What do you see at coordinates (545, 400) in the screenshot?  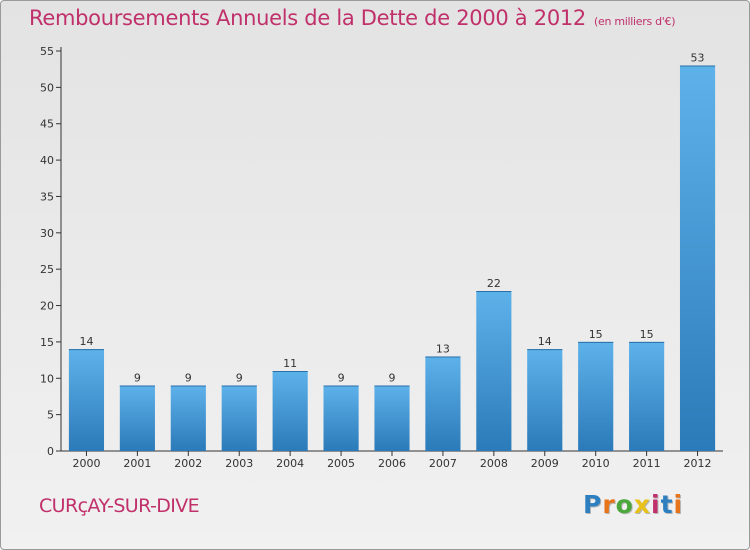 I see `bar-2009` at bounding box center [545, 400].